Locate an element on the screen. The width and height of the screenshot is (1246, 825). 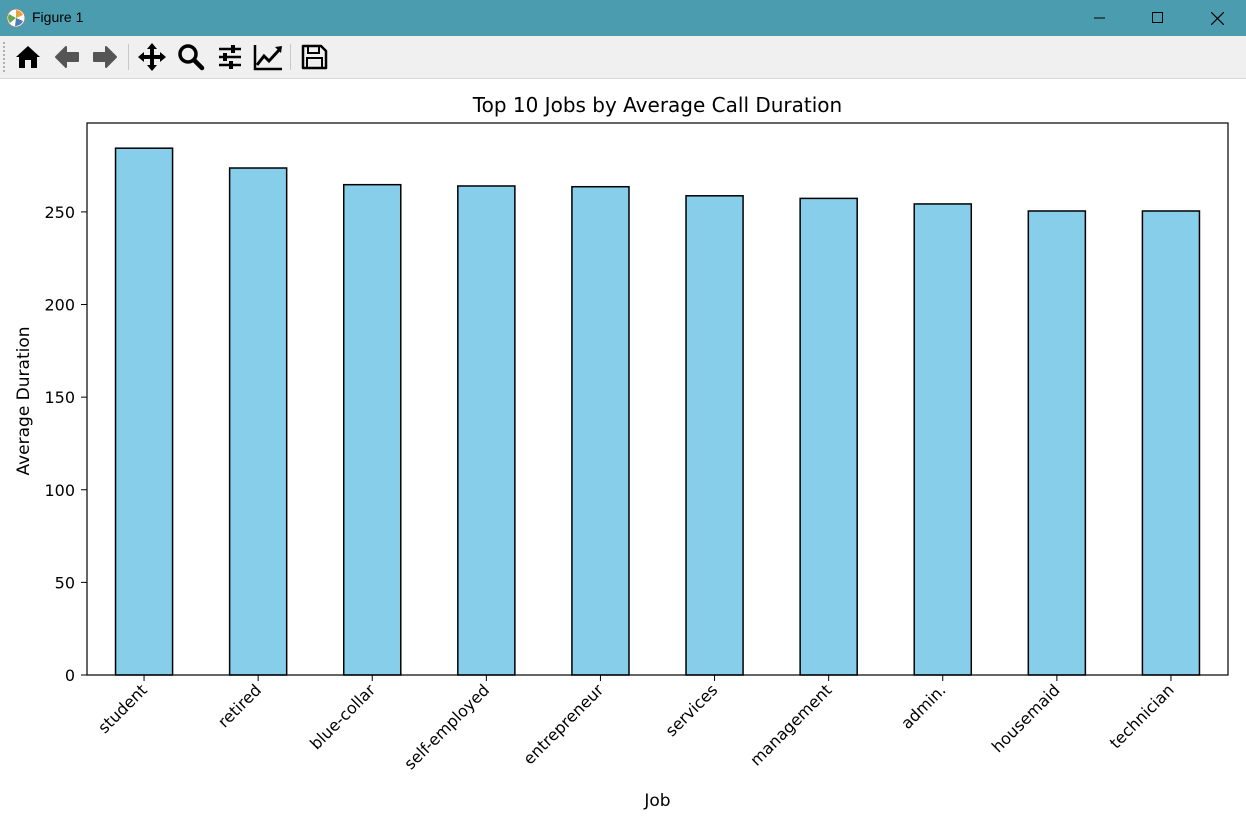
bar-housemaid is located at coordinates (1057, 443).